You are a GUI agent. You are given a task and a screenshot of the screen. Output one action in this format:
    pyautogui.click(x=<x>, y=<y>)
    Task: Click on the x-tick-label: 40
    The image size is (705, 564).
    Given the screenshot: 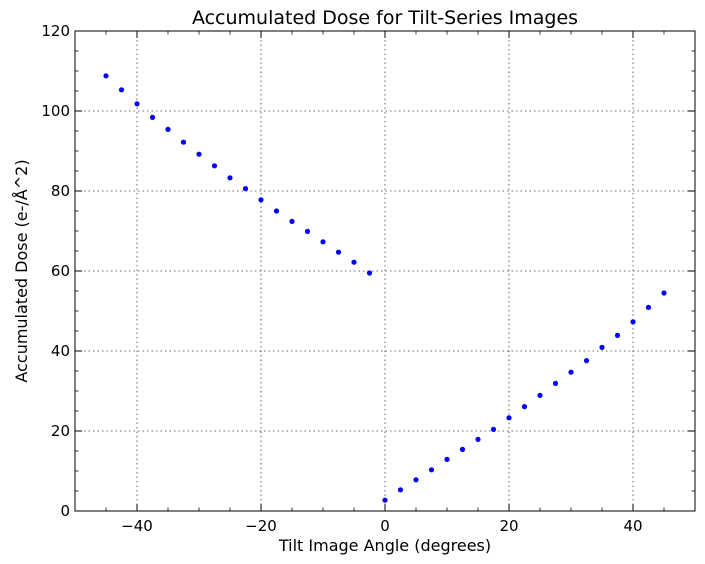 What is the action you would take?
    pyautogui.click(x=632, y=526)
    